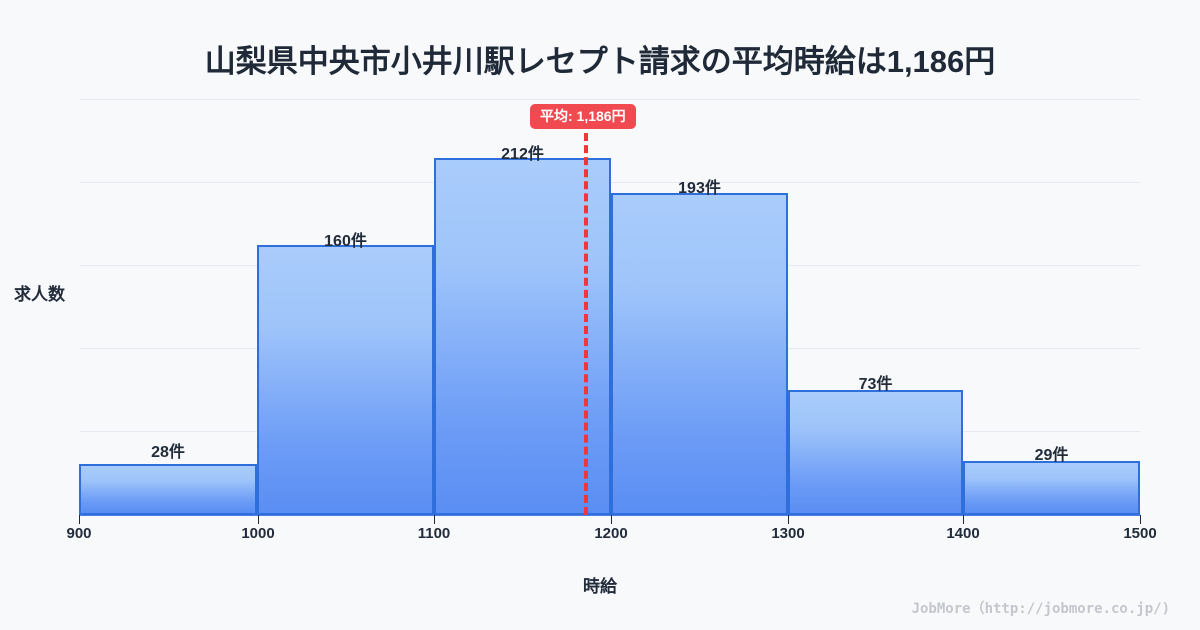  I want to click on x-tick-label: 1000, so click(258, 533).